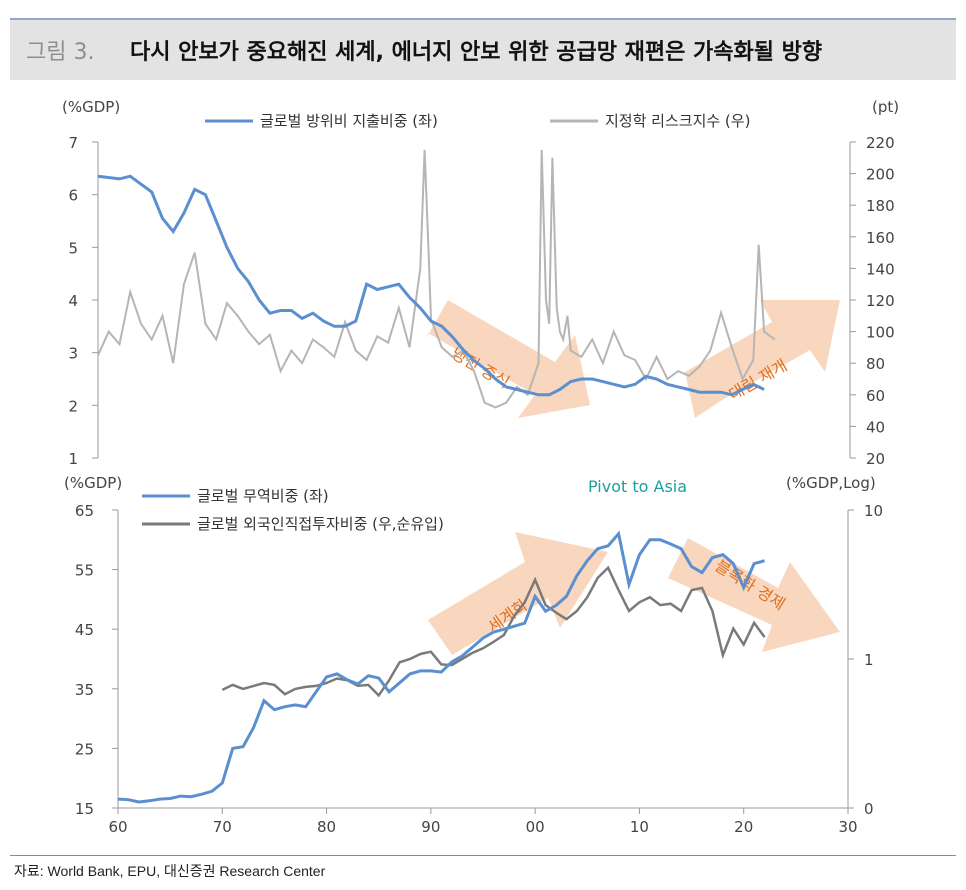 Image resolution: width=966 pixels, height=890 pixels. Describe the element at coordinates (639, 827) in the screenshot. I see `bottom-x-tick: 10` at that location.